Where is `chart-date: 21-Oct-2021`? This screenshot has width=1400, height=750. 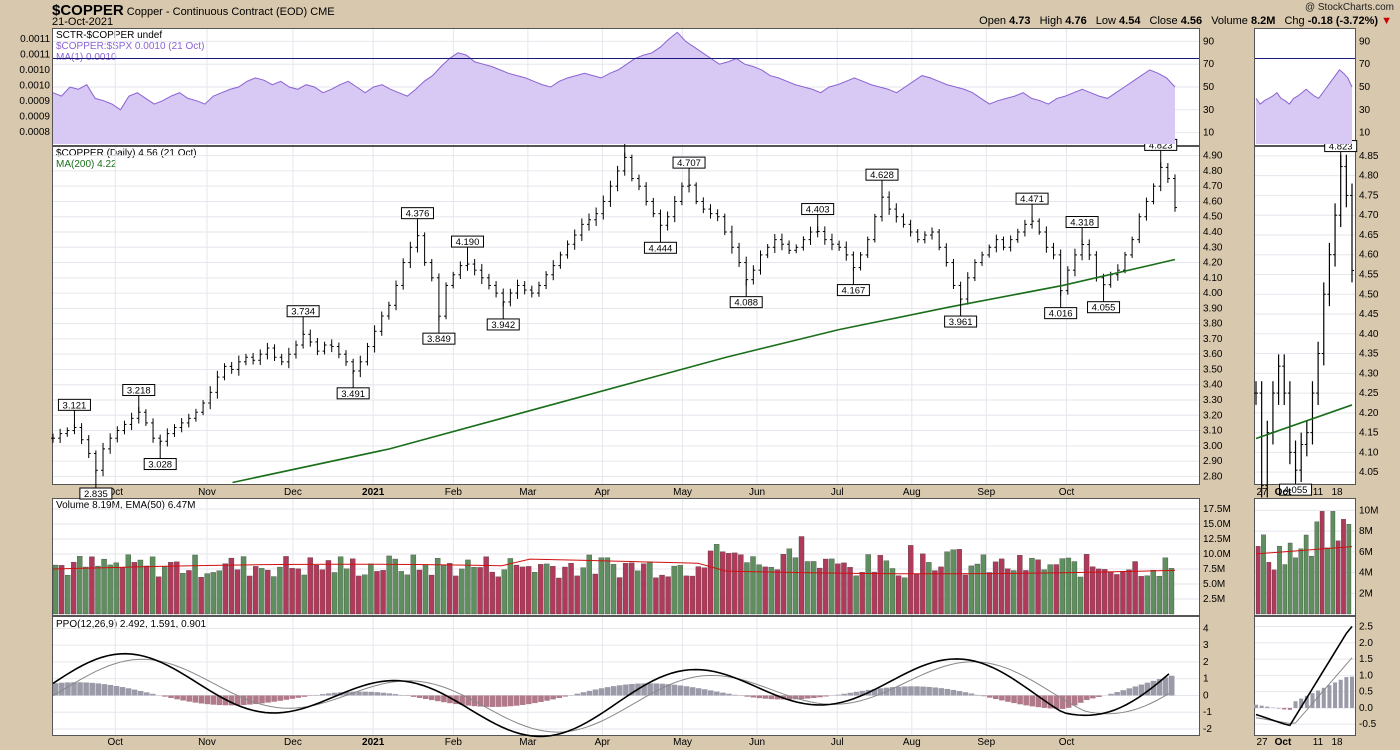 chart-date: 21-Oct-2021 is located at coordinates (83, 22).